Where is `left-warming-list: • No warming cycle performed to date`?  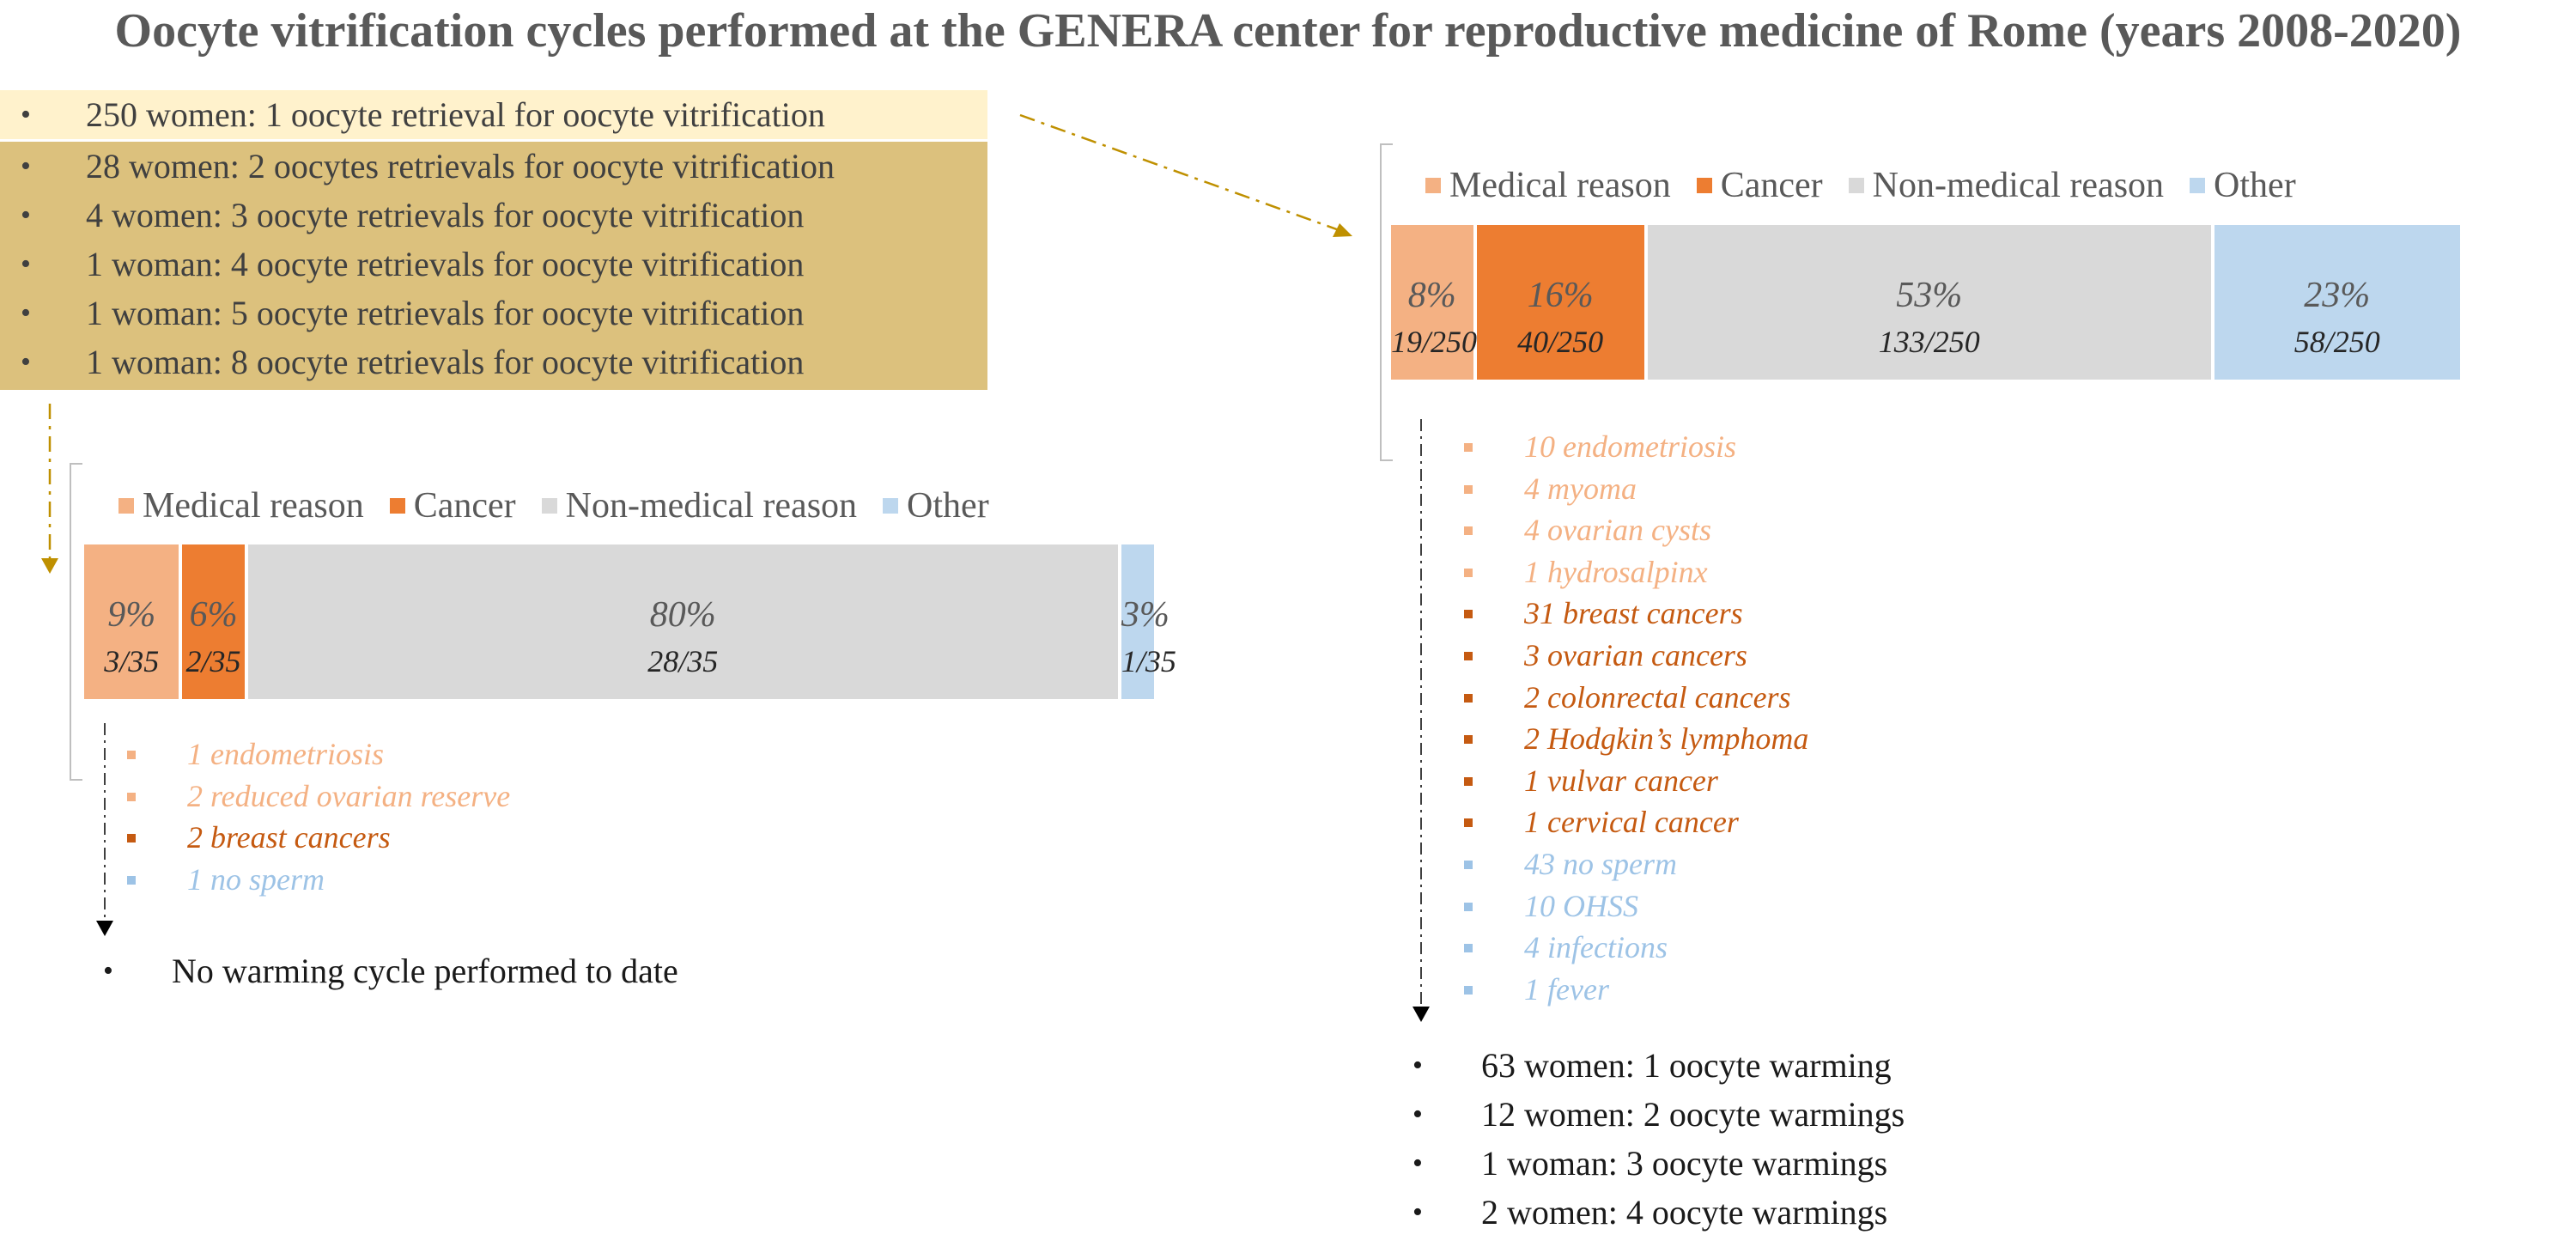
left-warming-list: • No warming cycle performed to date is located at coordinates (472, 971).